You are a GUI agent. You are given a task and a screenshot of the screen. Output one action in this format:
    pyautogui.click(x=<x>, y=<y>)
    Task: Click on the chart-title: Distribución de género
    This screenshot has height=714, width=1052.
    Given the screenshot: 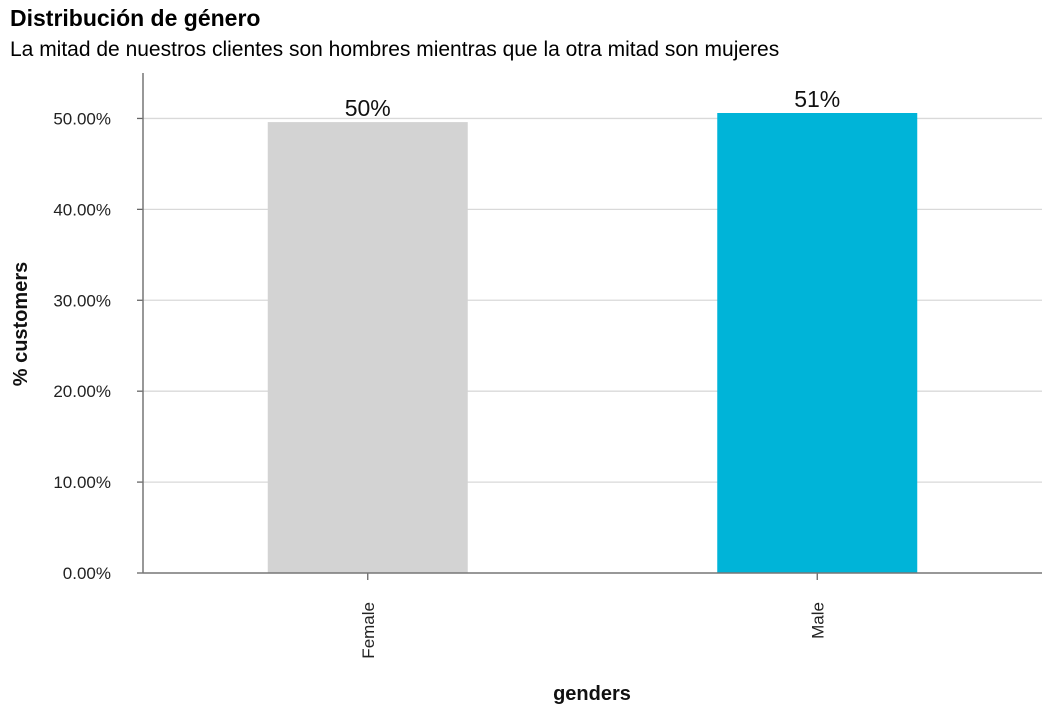 What is the action you would take?
    pyautogui.click(x=135, y=18)
    